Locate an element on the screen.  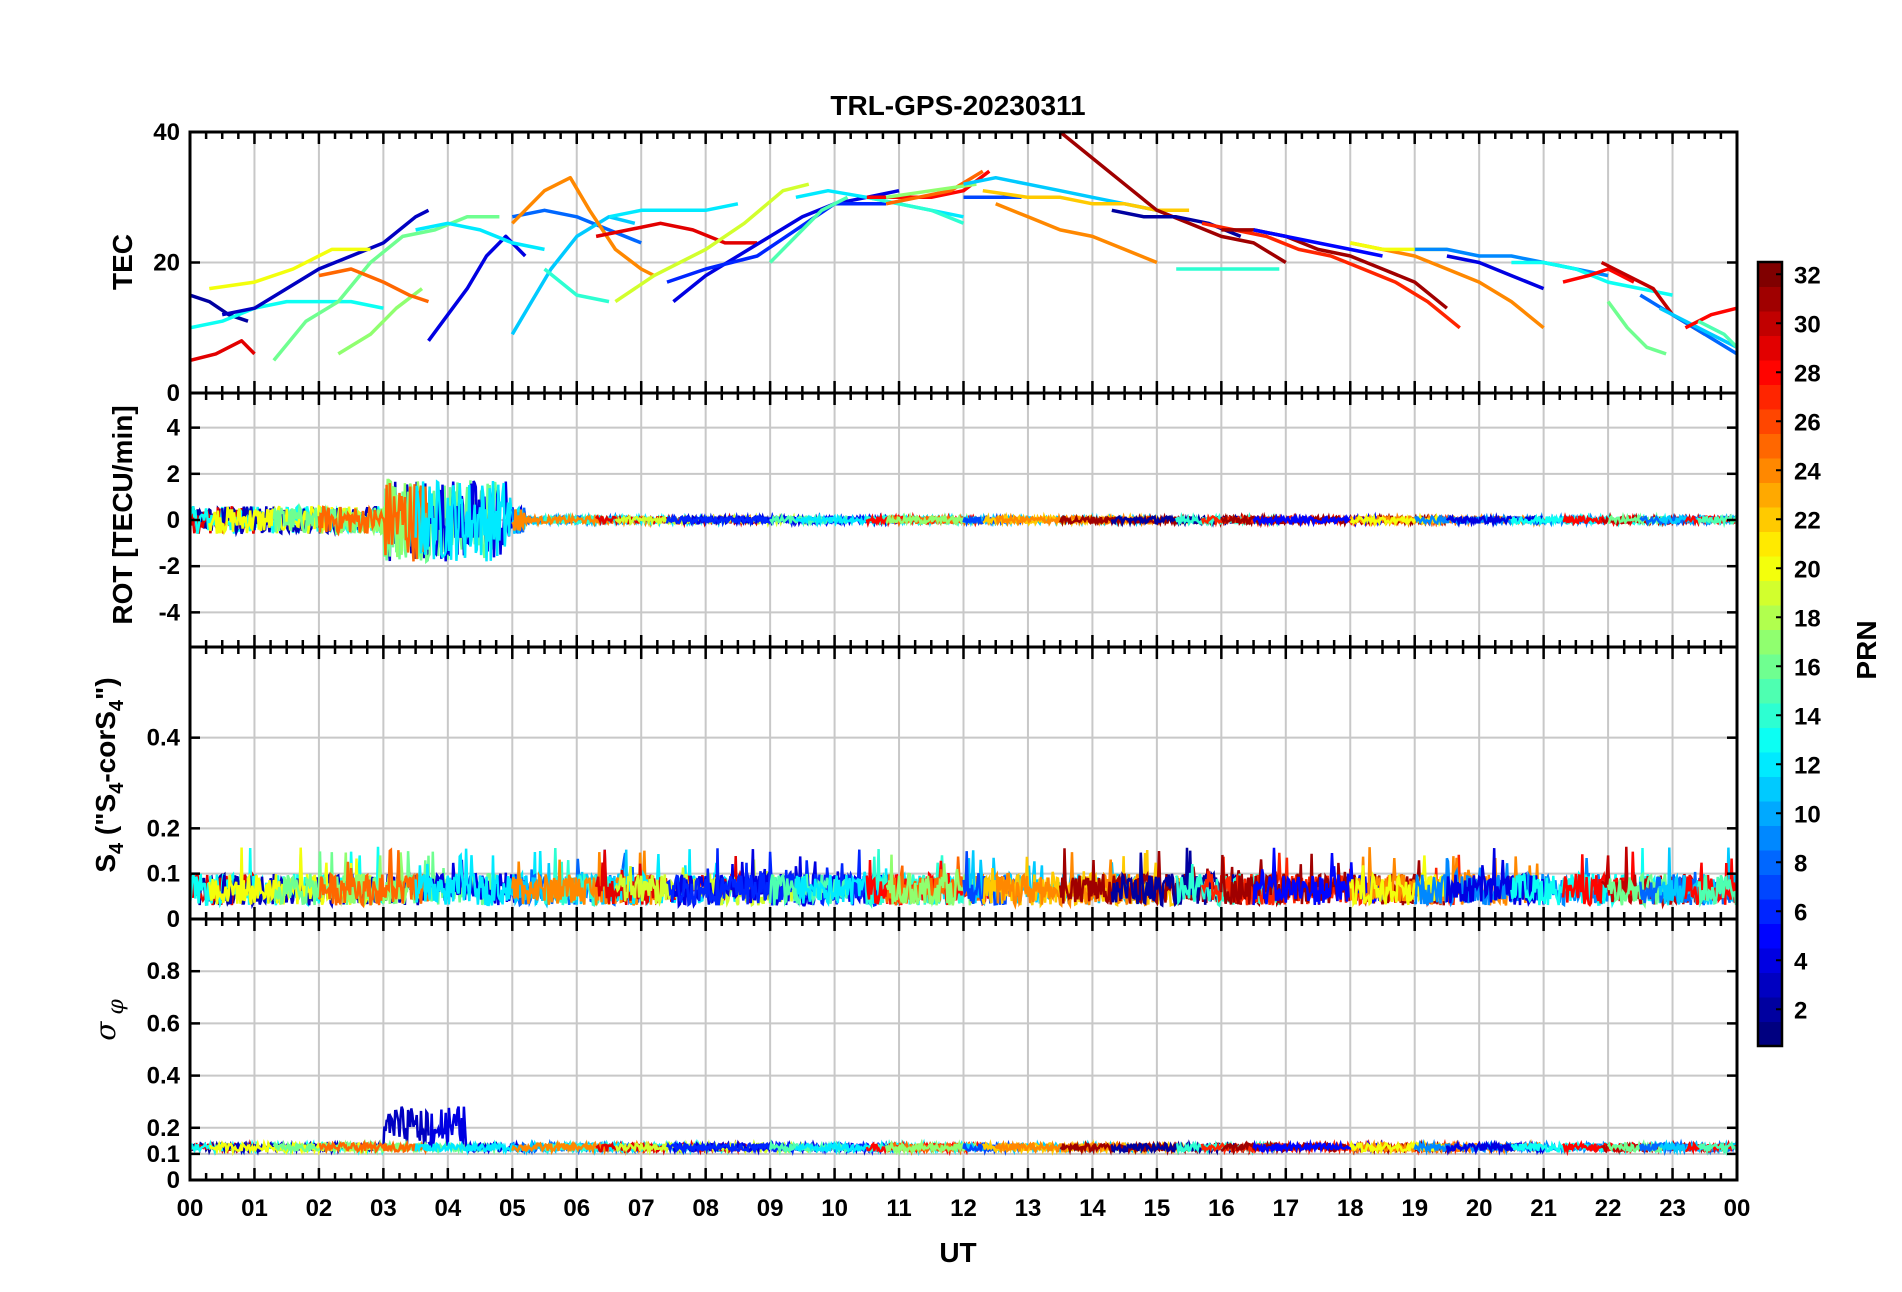
y-tick-label: 0.6 is located at coordinates (163, 1023).